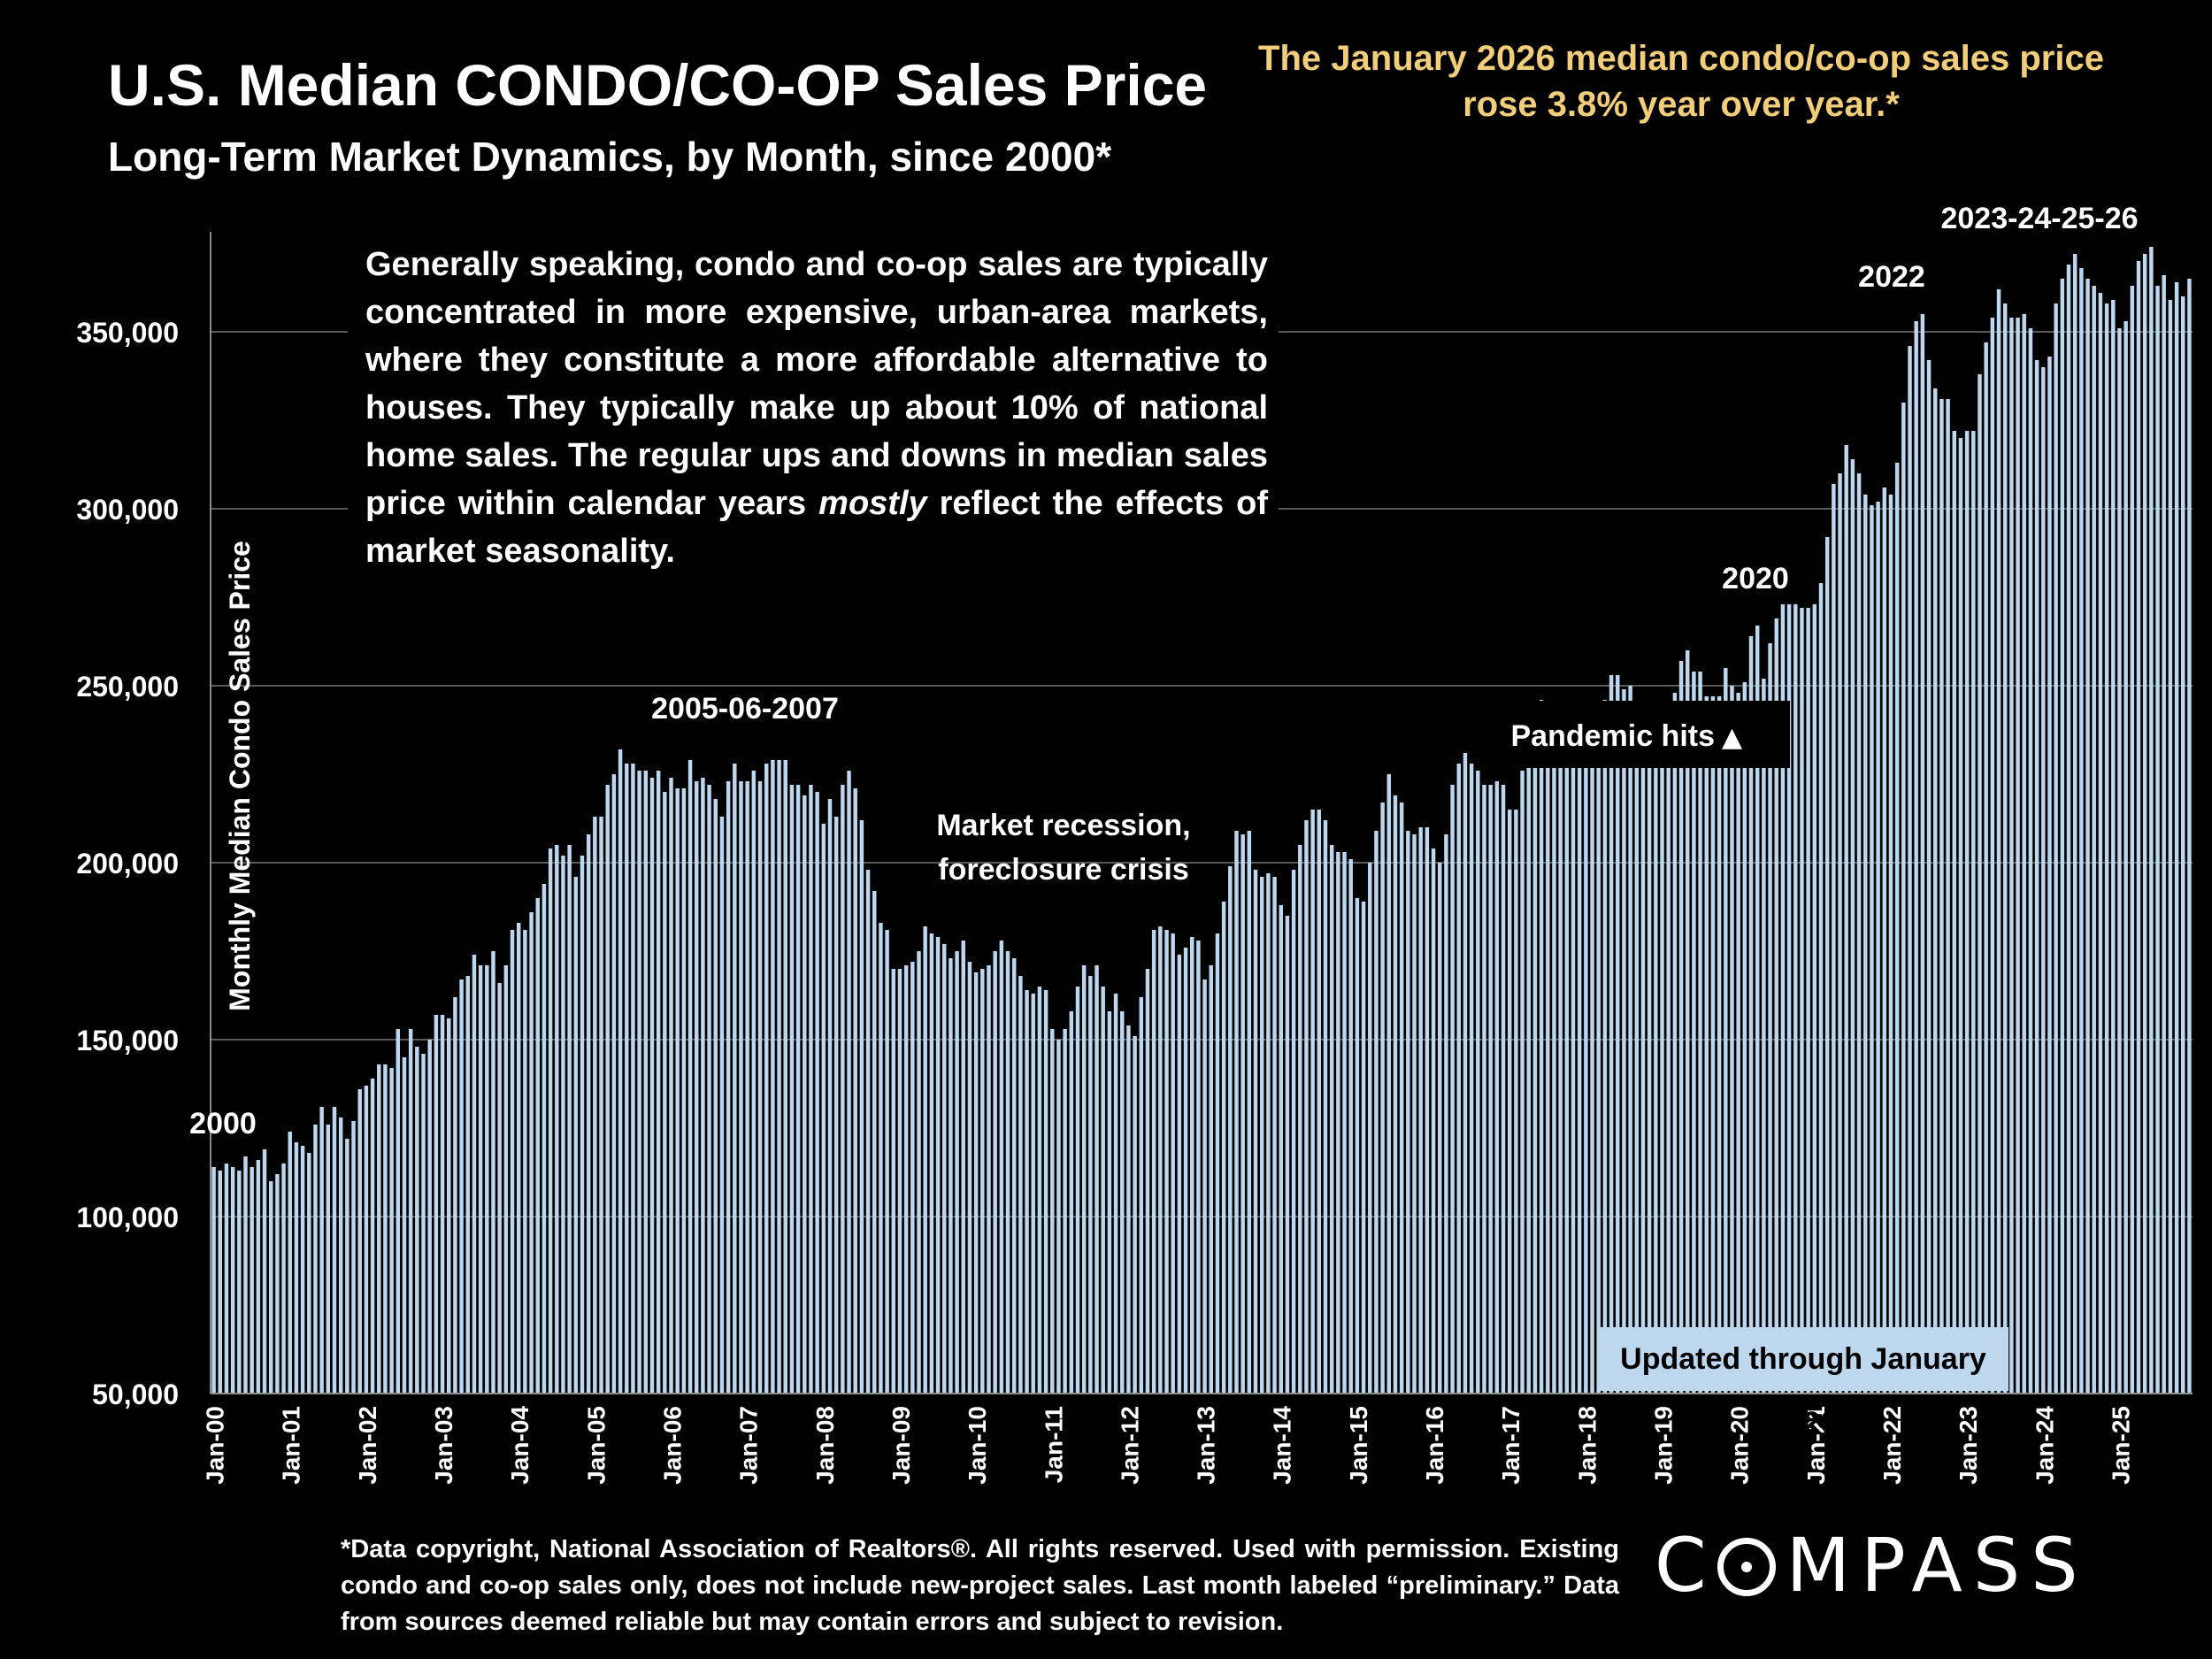  Describe the element at coordinates (1756, 579) in the screenshot. I see `label-2020: 2020` at that location.